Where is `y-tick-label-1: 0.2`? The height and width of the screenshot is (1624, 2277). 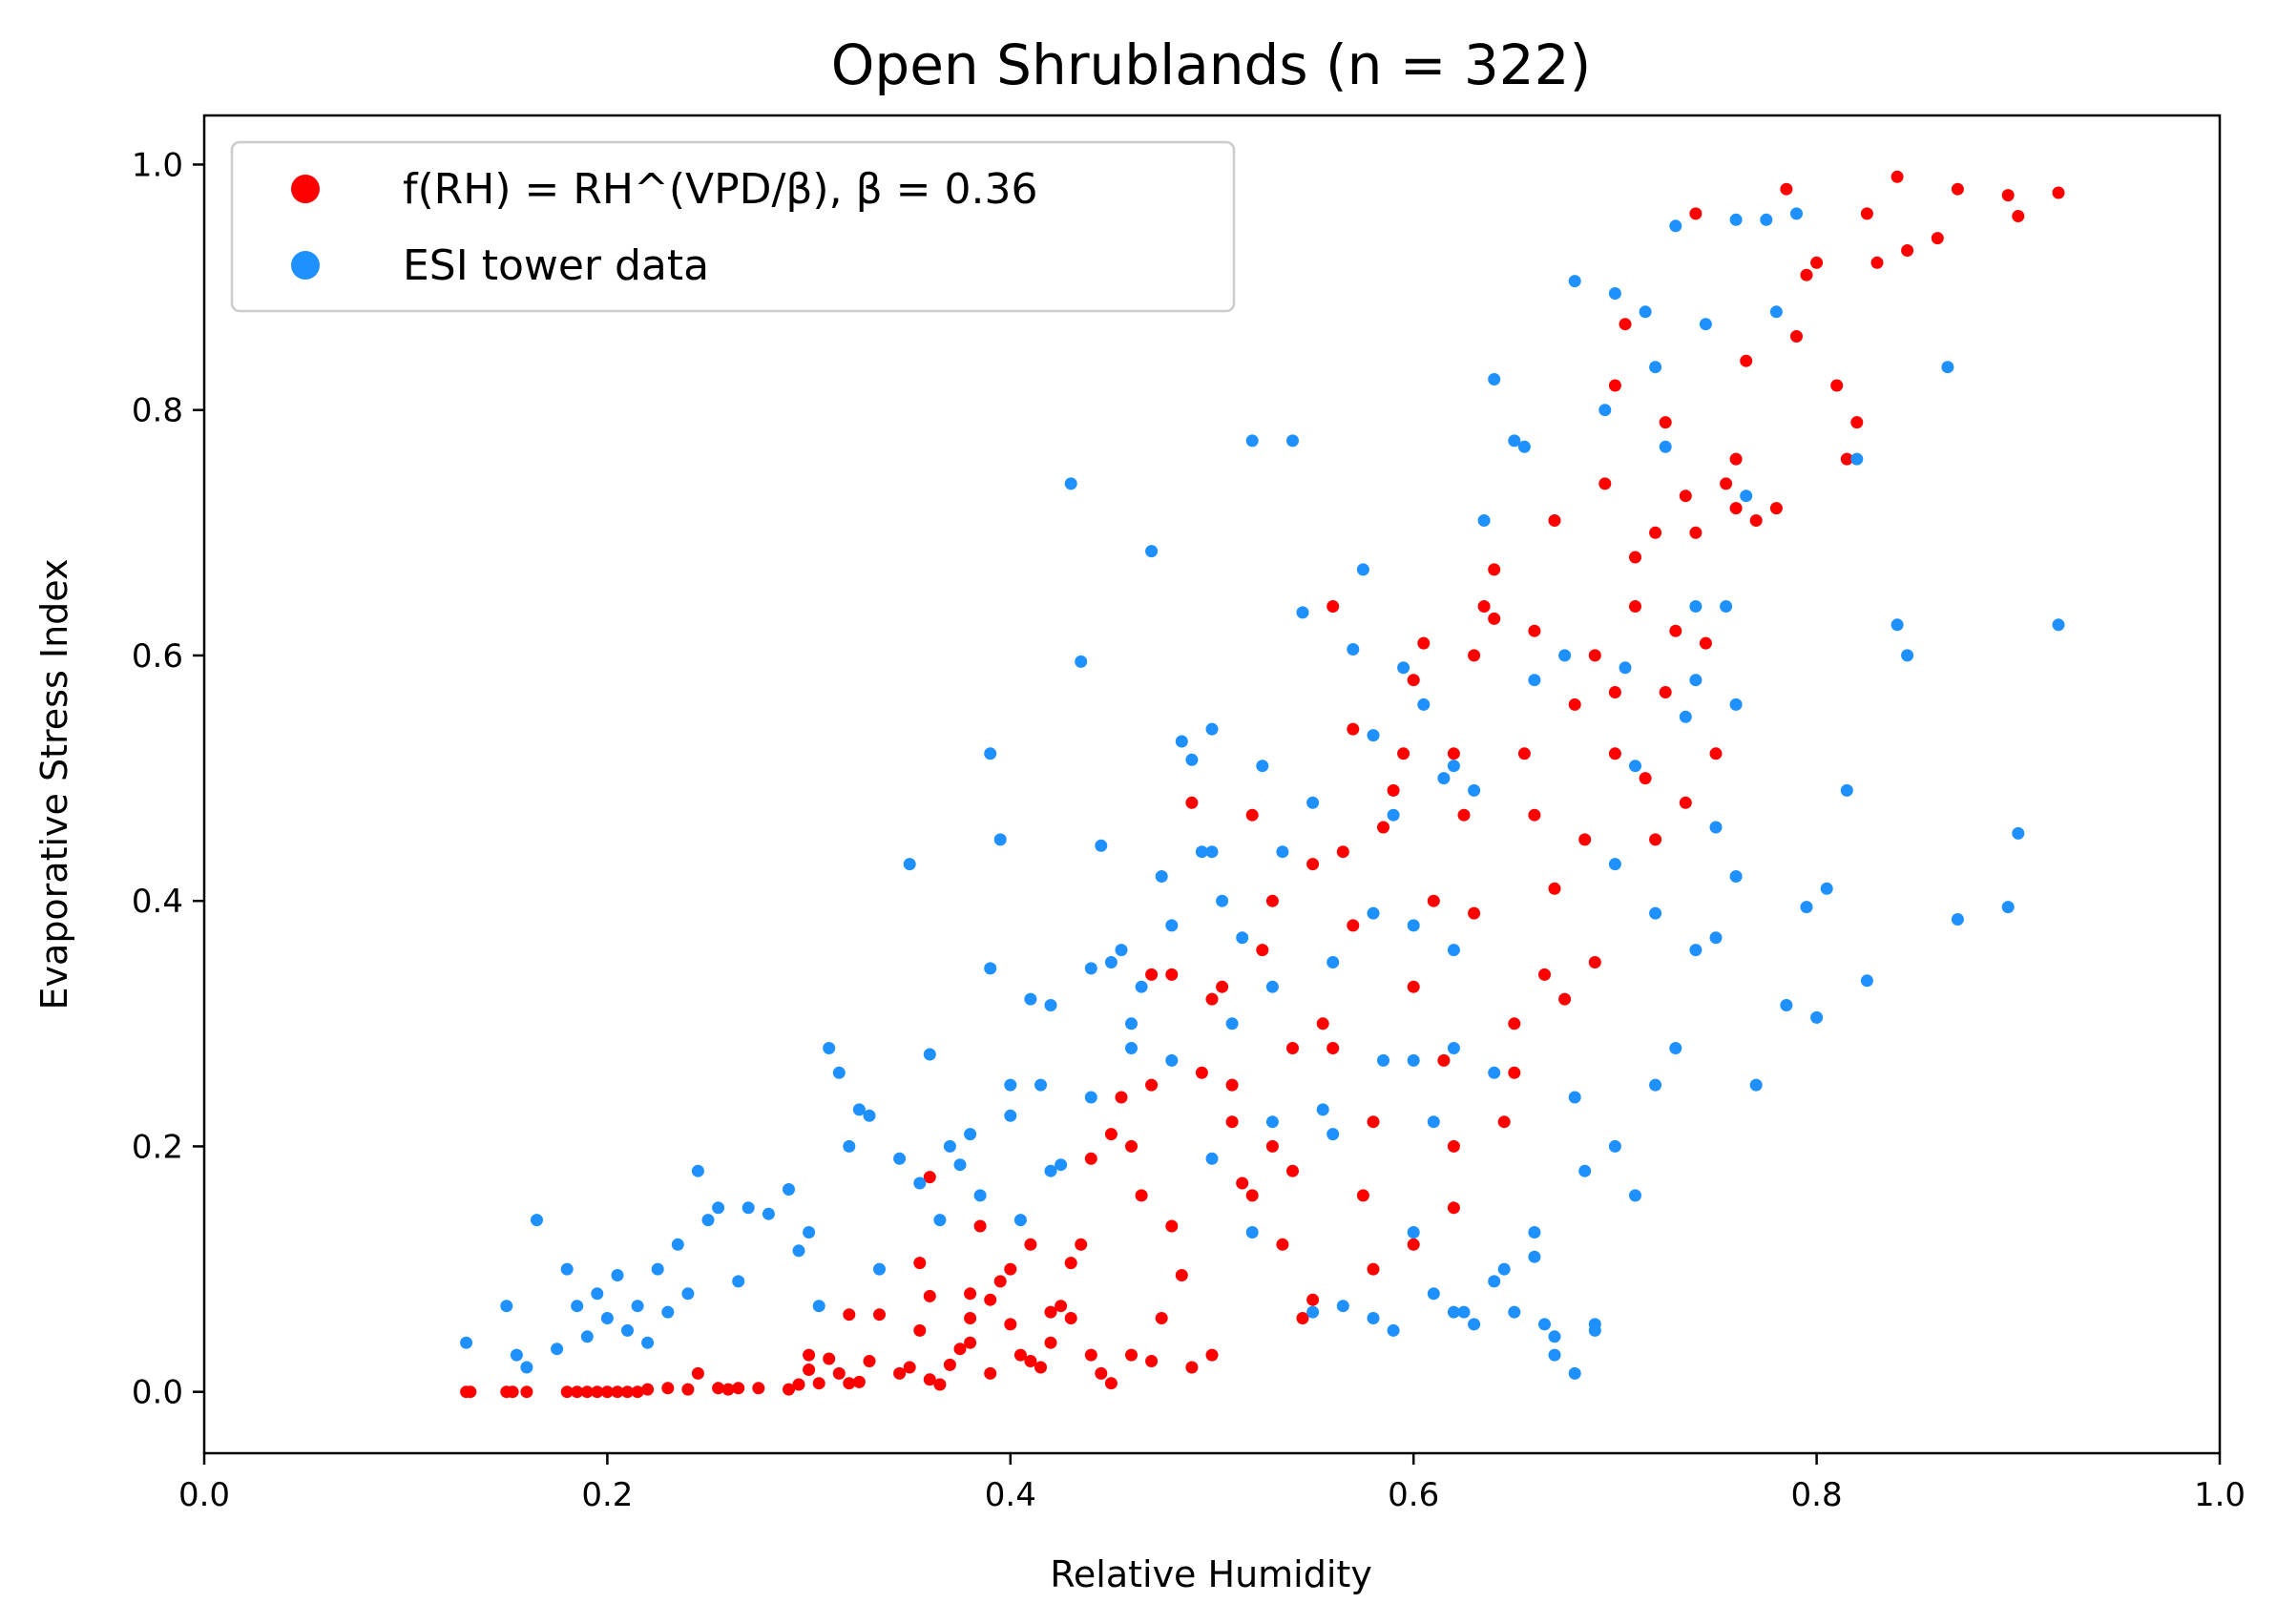 y-tick-label-1: 0.2 is located at coordinates (157, 1147).